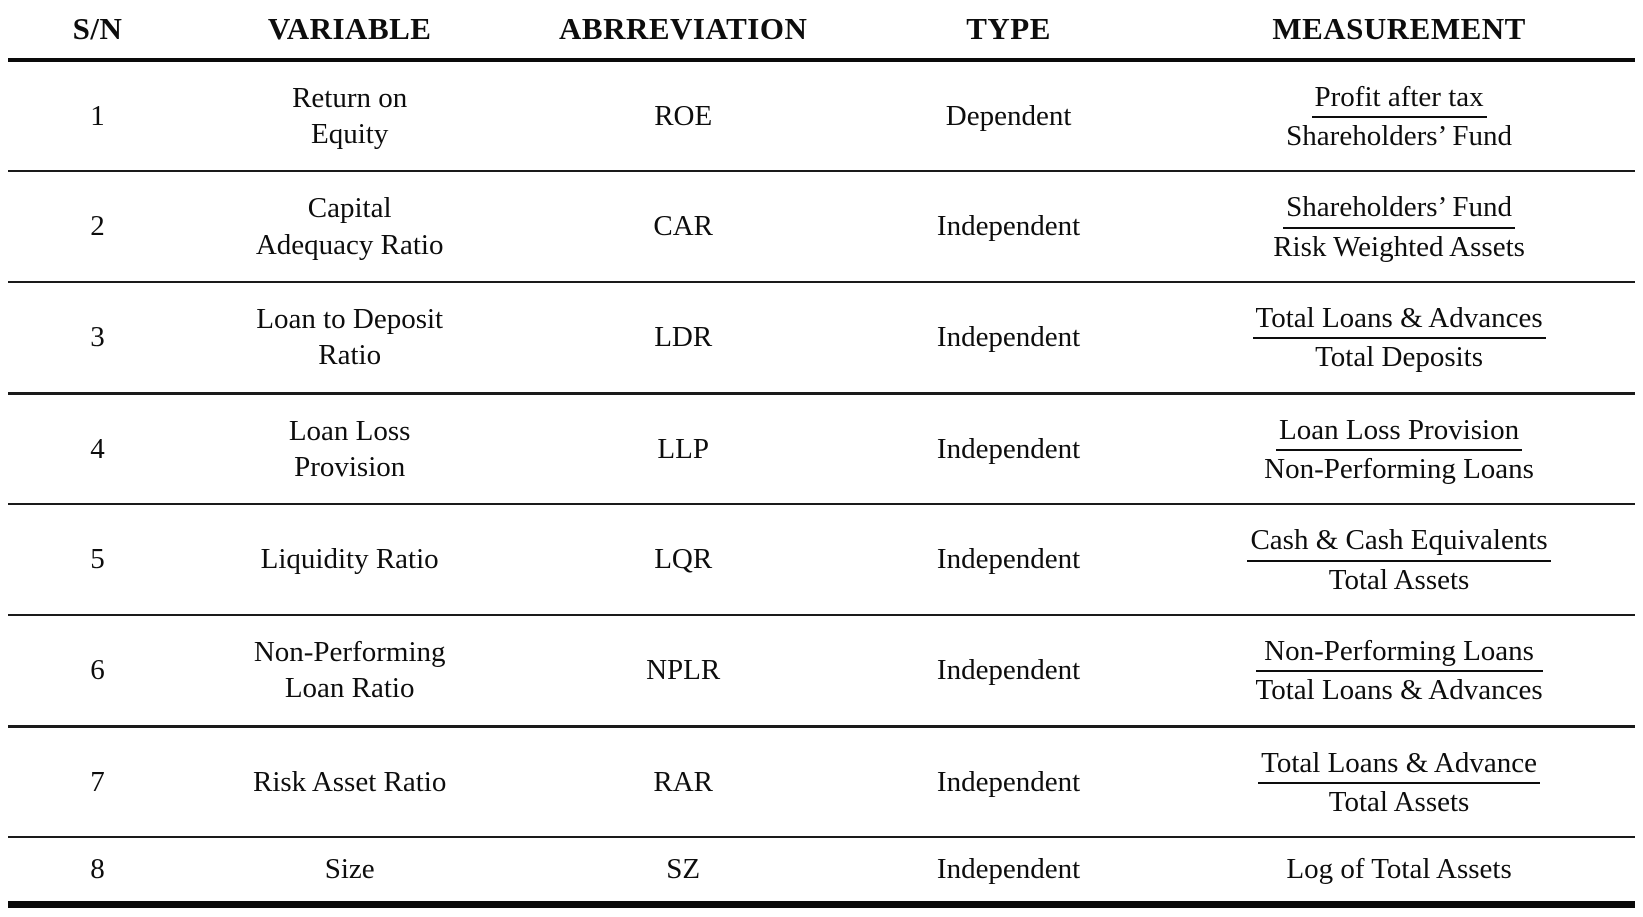 The image size is (1643, 917). What do you see at coordinates (97, 449) in the screenshot?
I see `cell-sn: 4` at bounding box center [97, 449].